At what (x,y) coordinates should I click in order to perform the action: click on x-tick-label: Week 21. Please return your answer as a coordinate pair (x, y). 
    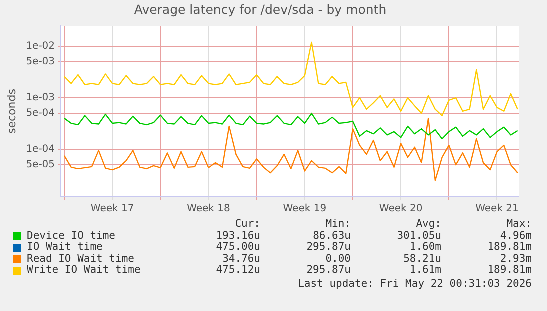
    Looking at the image, I should click on (497, 209).